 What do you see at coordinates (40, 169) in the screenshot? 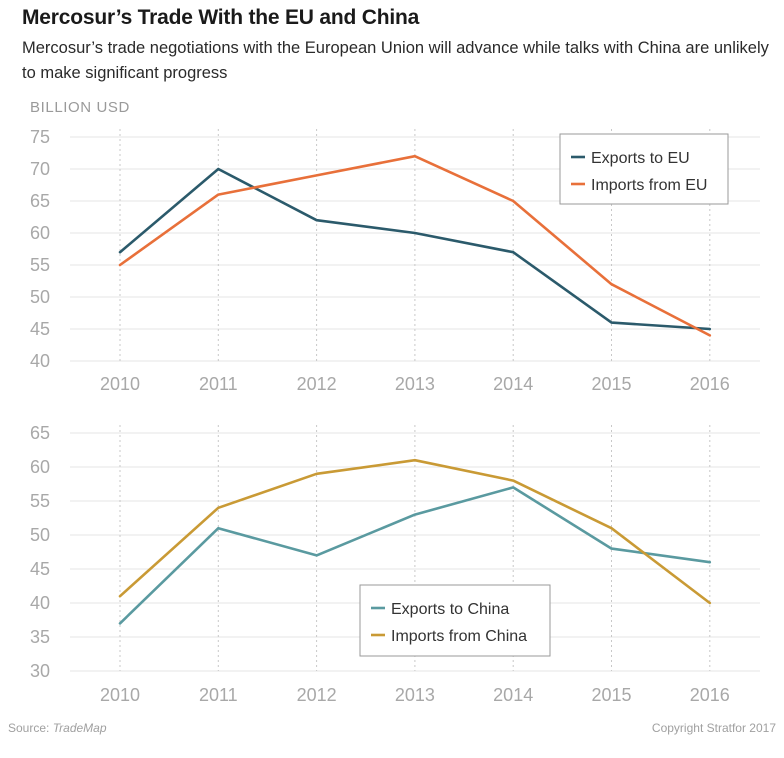
I see `y-tick-label: 70` at bounding box center [40, 169].